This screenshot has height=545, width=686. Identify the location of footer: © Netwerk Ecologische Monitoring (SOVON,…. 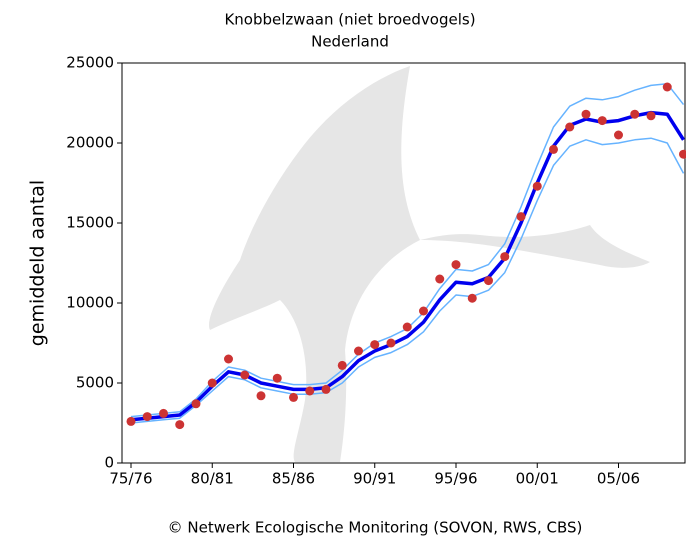
(375, 528).